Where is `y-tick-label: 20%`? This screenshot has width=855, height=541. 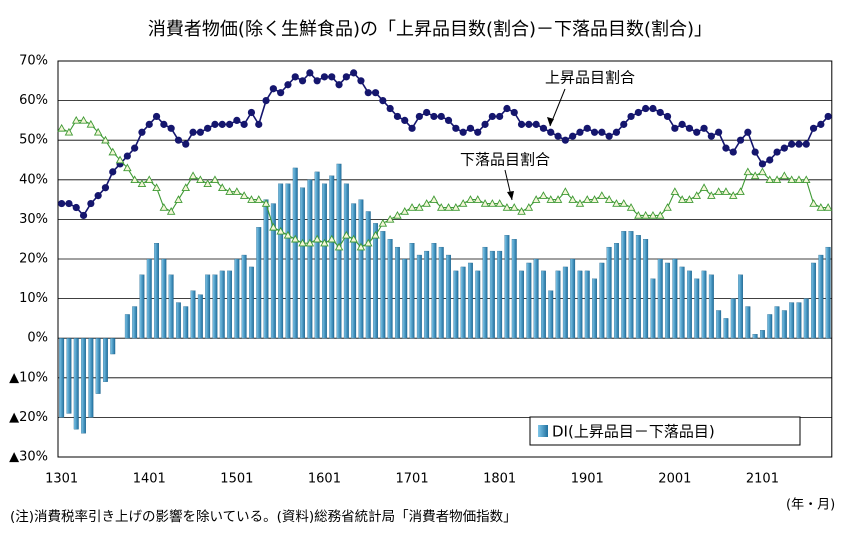
y-tick-label: 20% is located at coordinates (33, 259).